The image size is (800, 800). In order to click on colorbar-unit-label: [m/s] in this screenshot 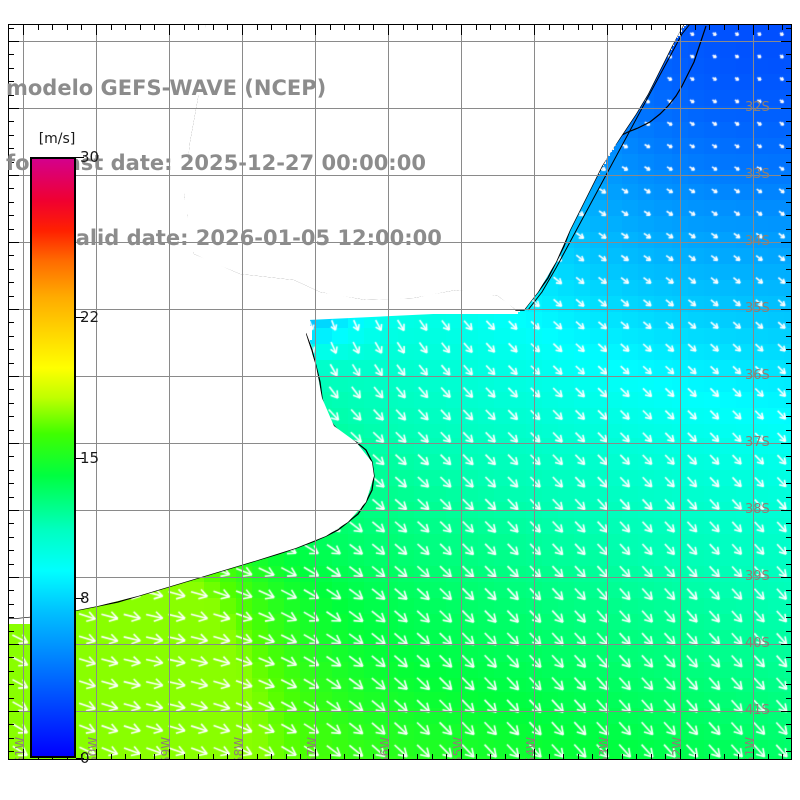, I will do `click(57, 139)`.